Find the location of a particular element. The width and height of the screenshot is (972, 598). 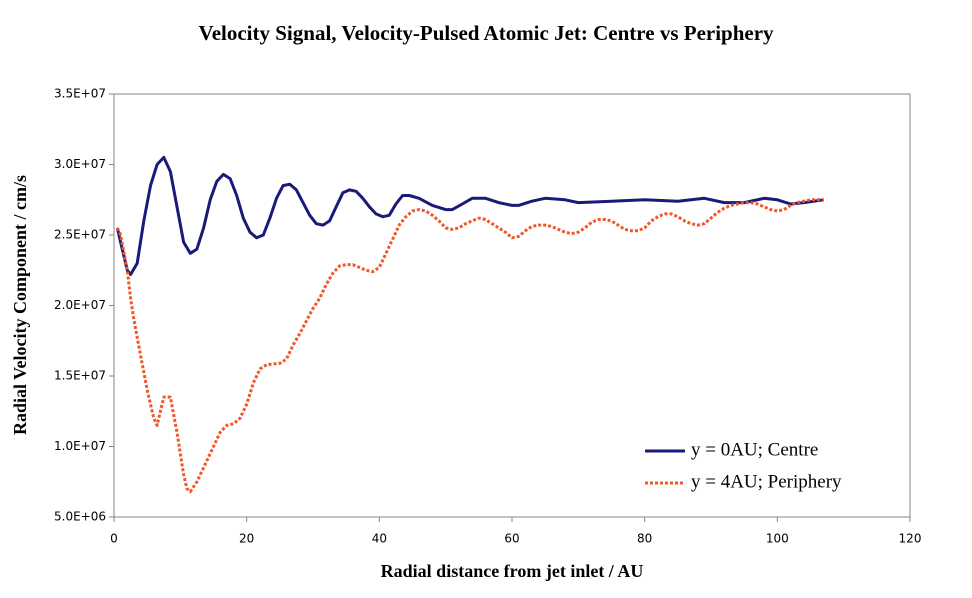

y-tick-label: 3.0E+07 is located at coordinates (80, 164).